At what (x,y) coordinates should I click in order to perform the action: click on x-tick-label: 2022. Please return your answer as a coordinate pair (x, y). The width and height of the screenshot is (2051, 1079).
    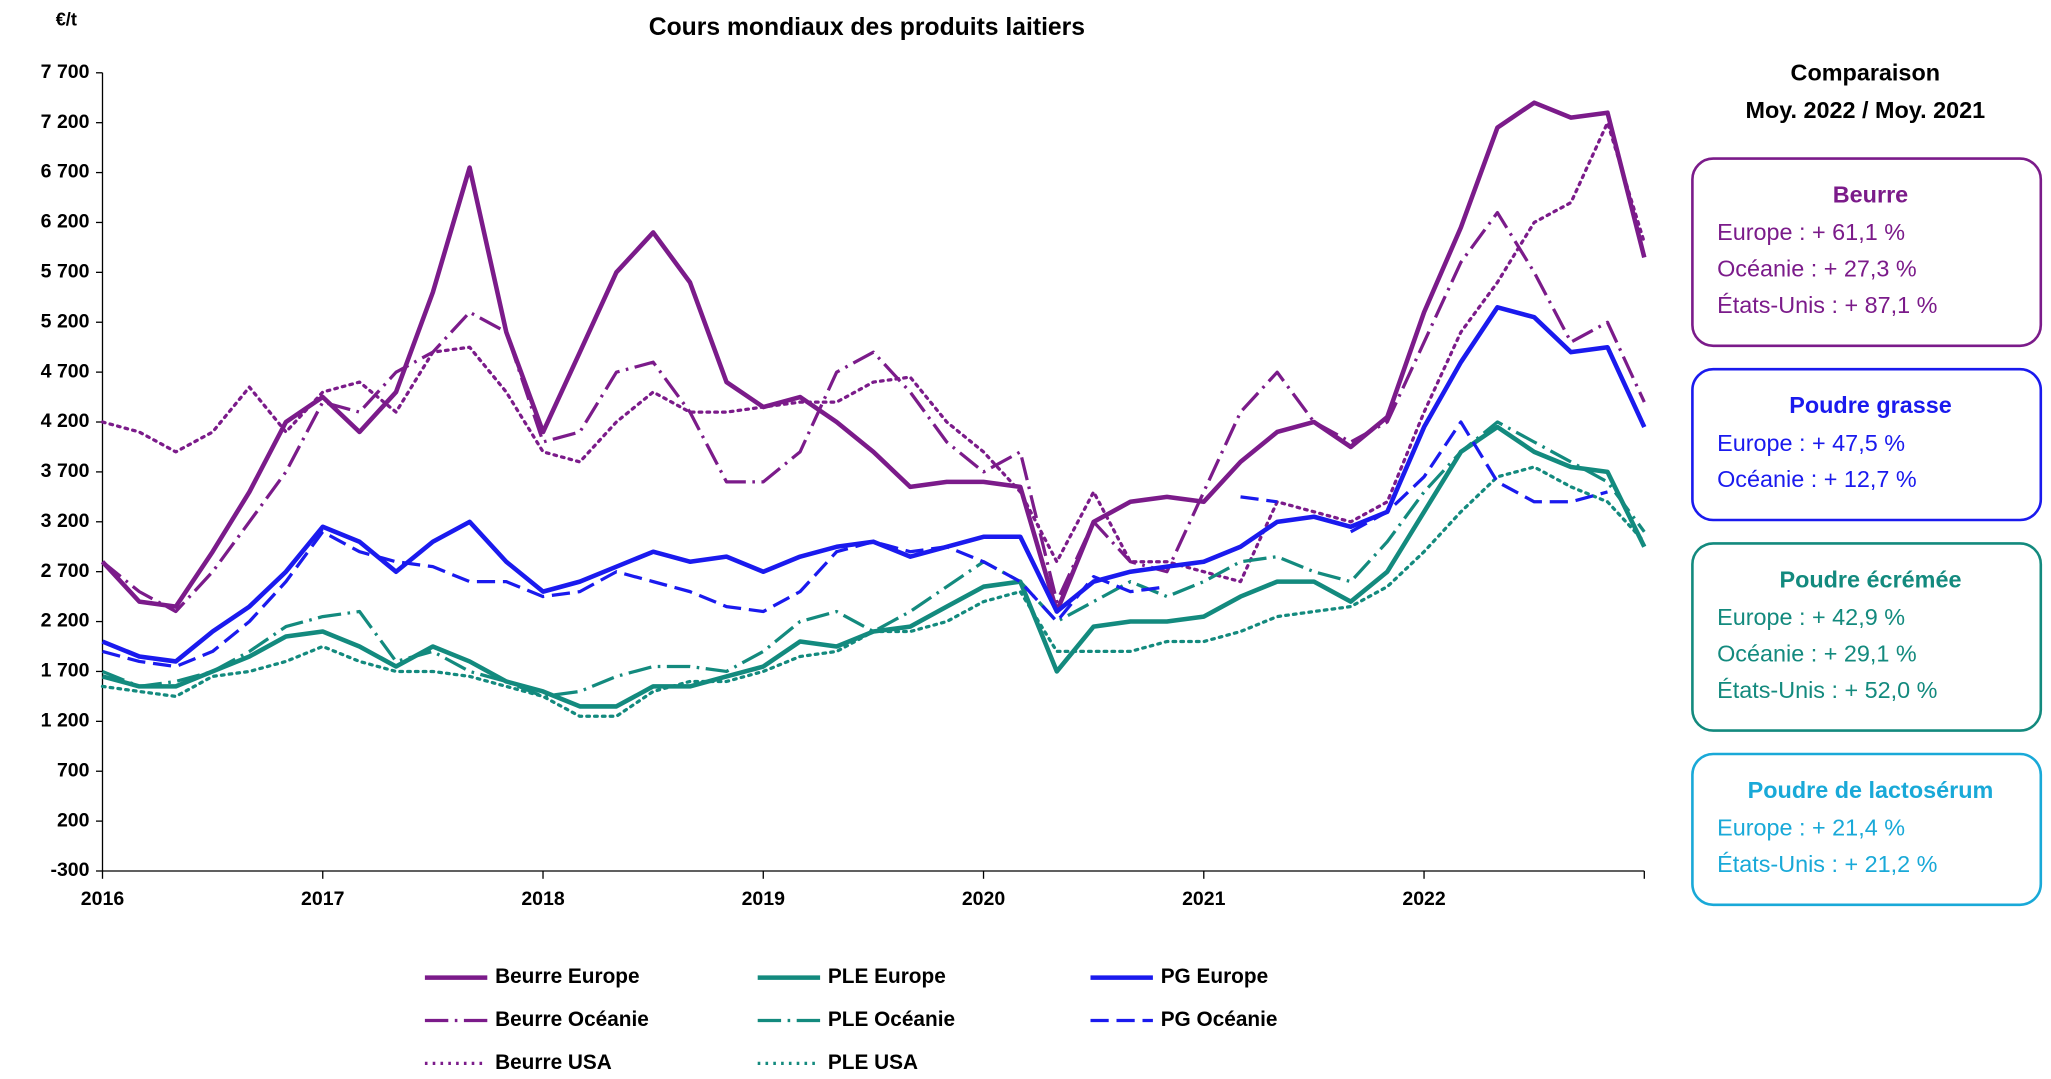
    Looking at the image, I should click on (1424, 899).